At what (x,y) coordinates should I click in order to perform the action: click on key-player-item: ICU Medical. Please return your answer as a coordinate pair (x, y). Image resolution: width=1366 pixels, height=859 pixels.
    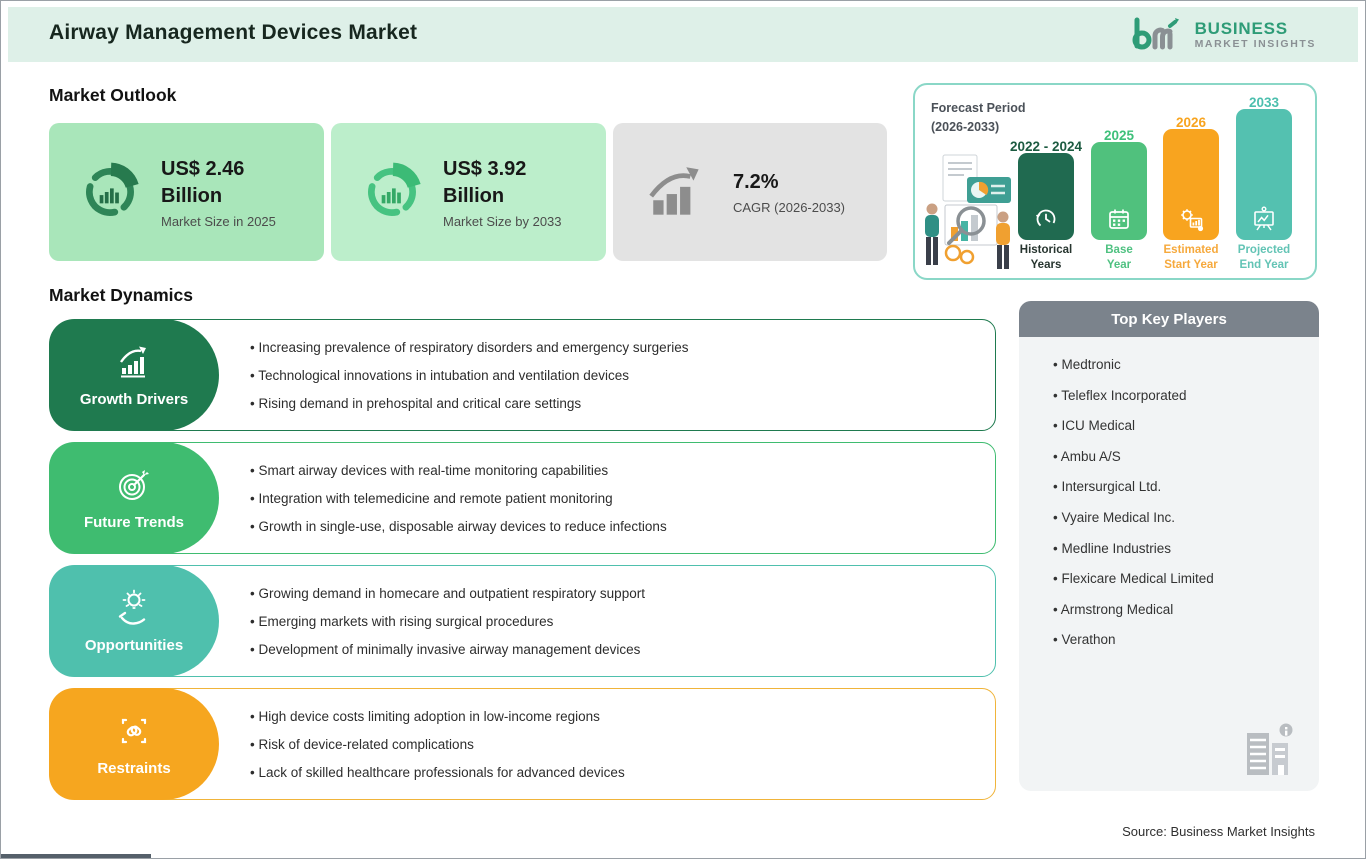
    Looking at the image, I should click on (1186, 433).